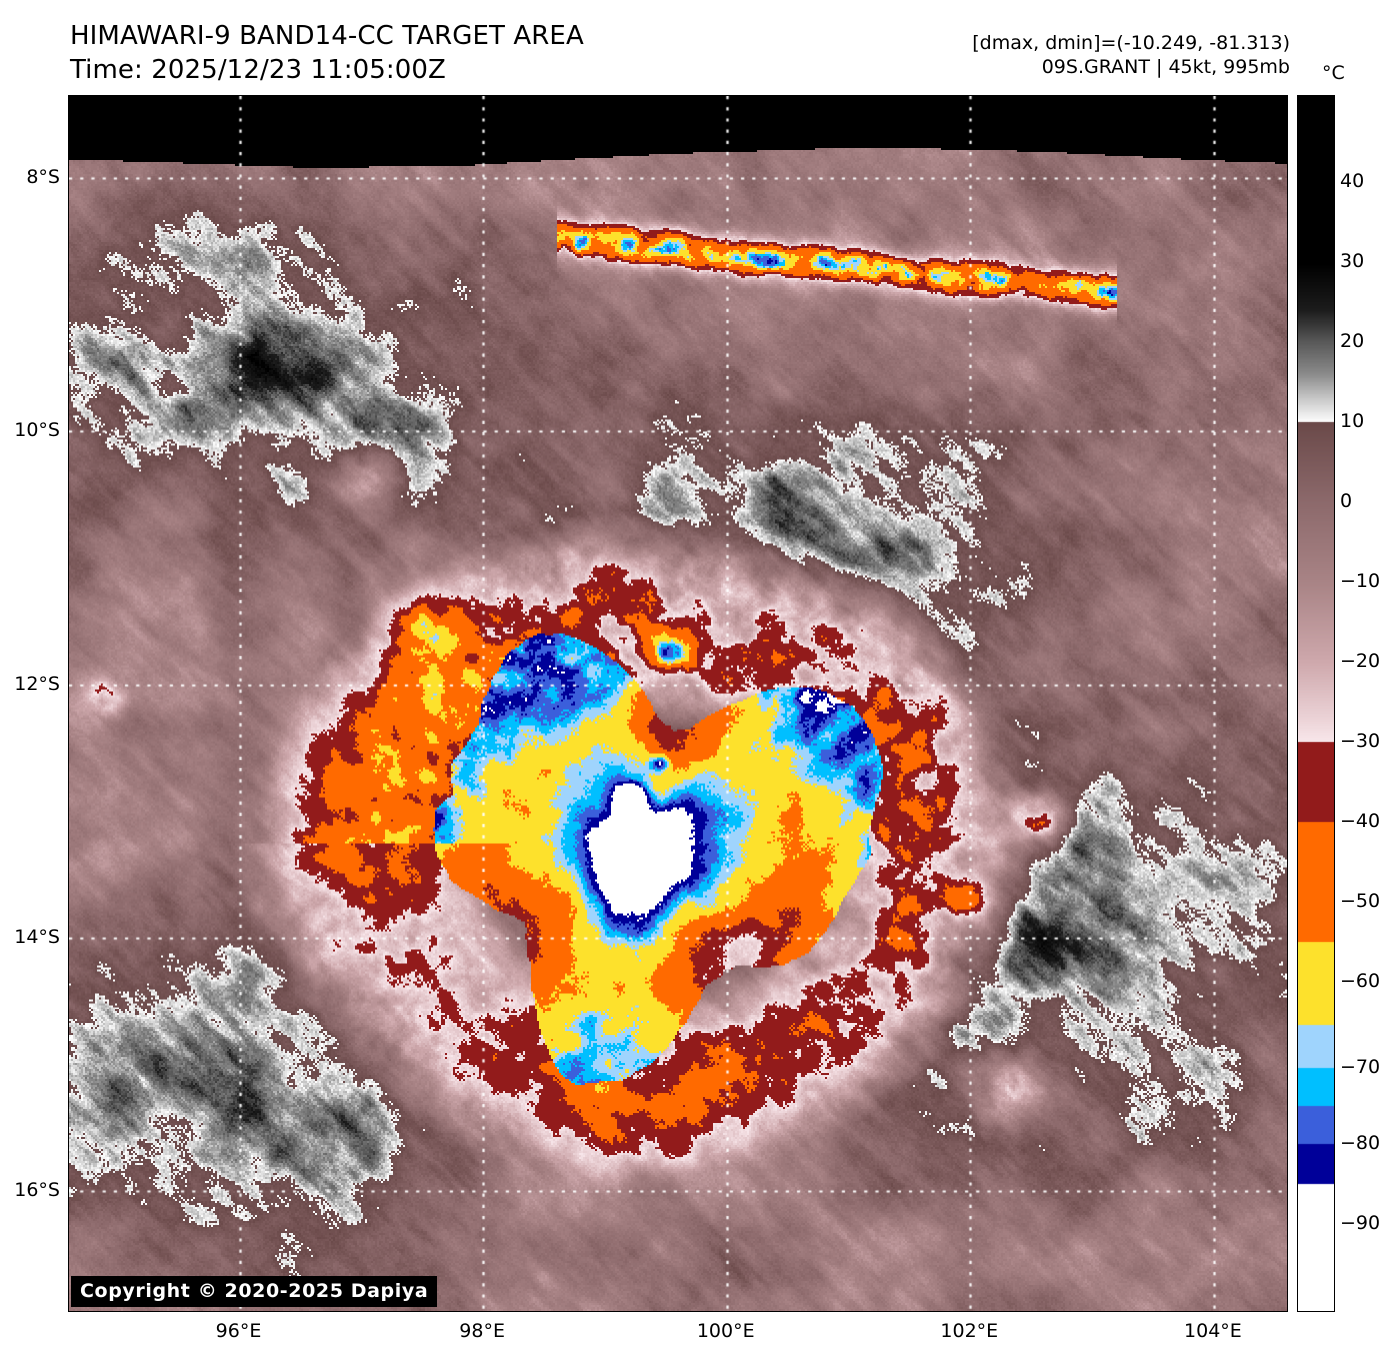  What do you see at coordinates (1352, 341) in the screenshot?
I see `colorbar-tick-label: 20` at bounding box center [1352, 341].